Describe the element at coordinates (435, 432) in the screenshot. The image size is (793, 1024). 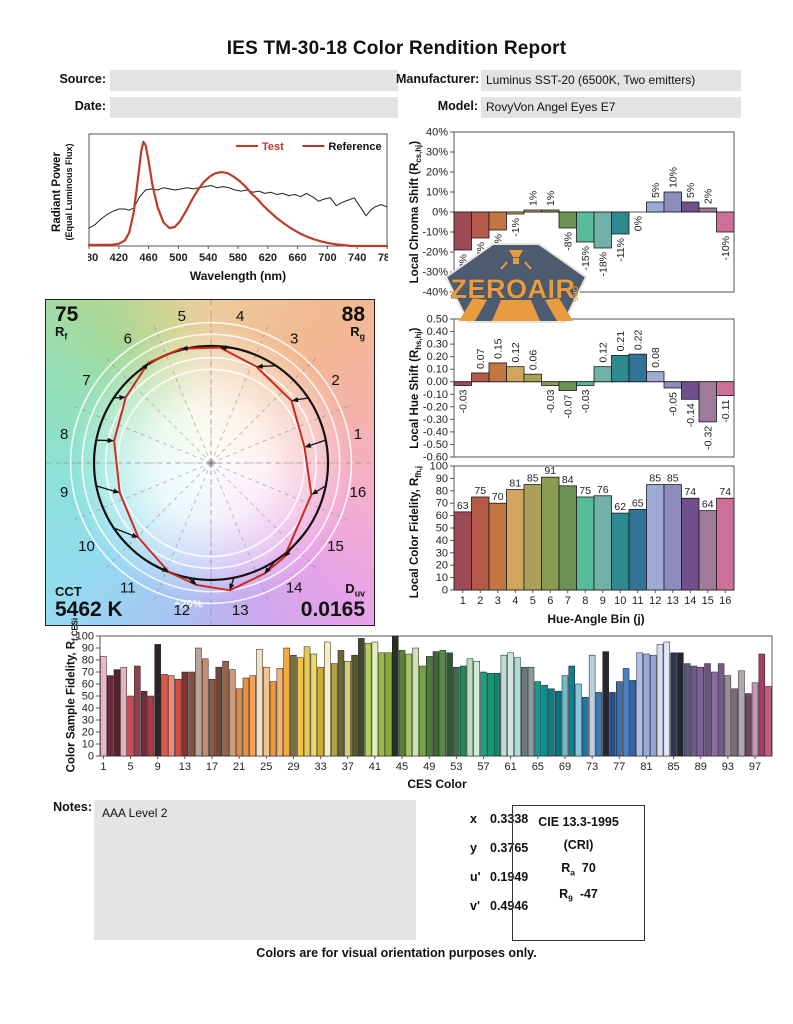
I see `svg-text: -0.40` at that location.